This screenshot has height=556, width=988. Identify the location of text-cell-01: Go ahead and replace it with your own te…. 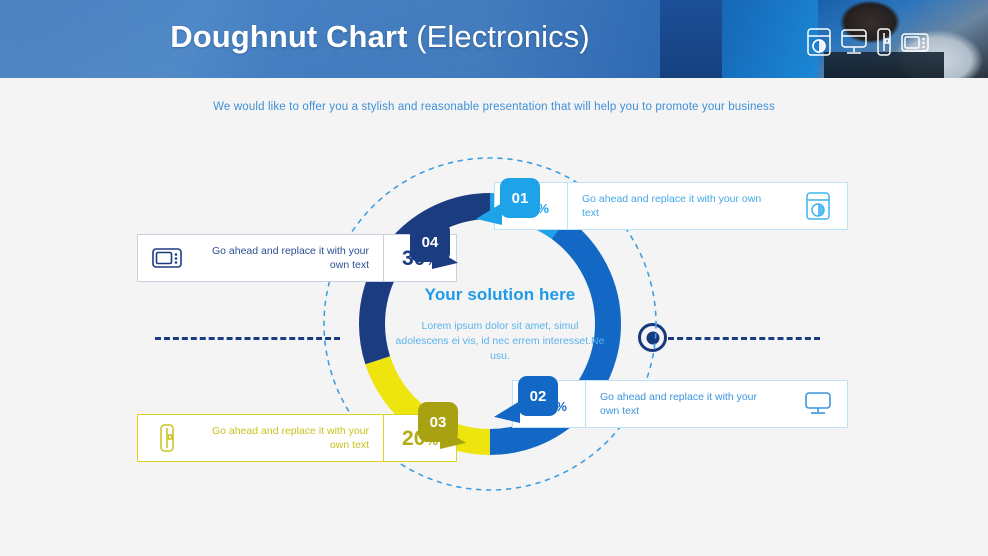
(678, 206).